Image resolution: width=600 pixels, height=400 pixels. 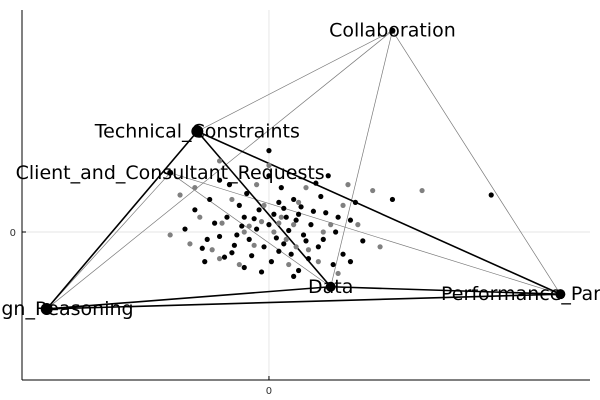 I want to click on edge-thin-collab-data, so click(x=361, y=158).